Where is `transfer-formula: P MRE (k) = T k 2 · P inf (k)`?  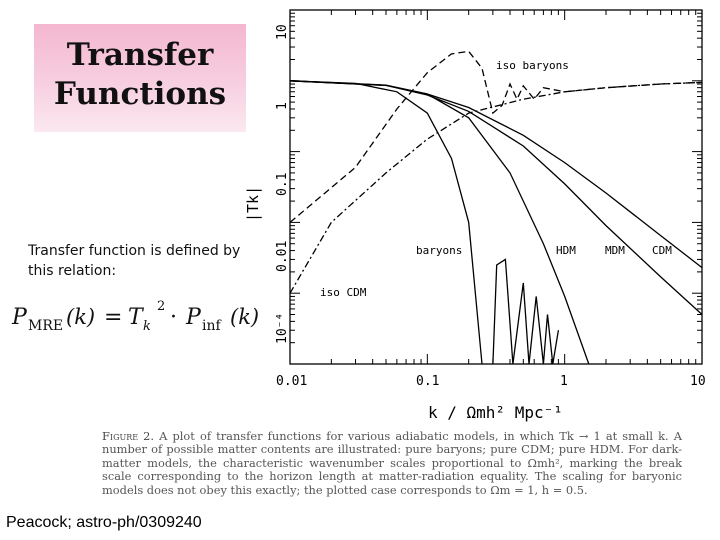 transfer-formula: P MRE (k) = T k 2 · P inf (k) is located at coordinates (135, 316).